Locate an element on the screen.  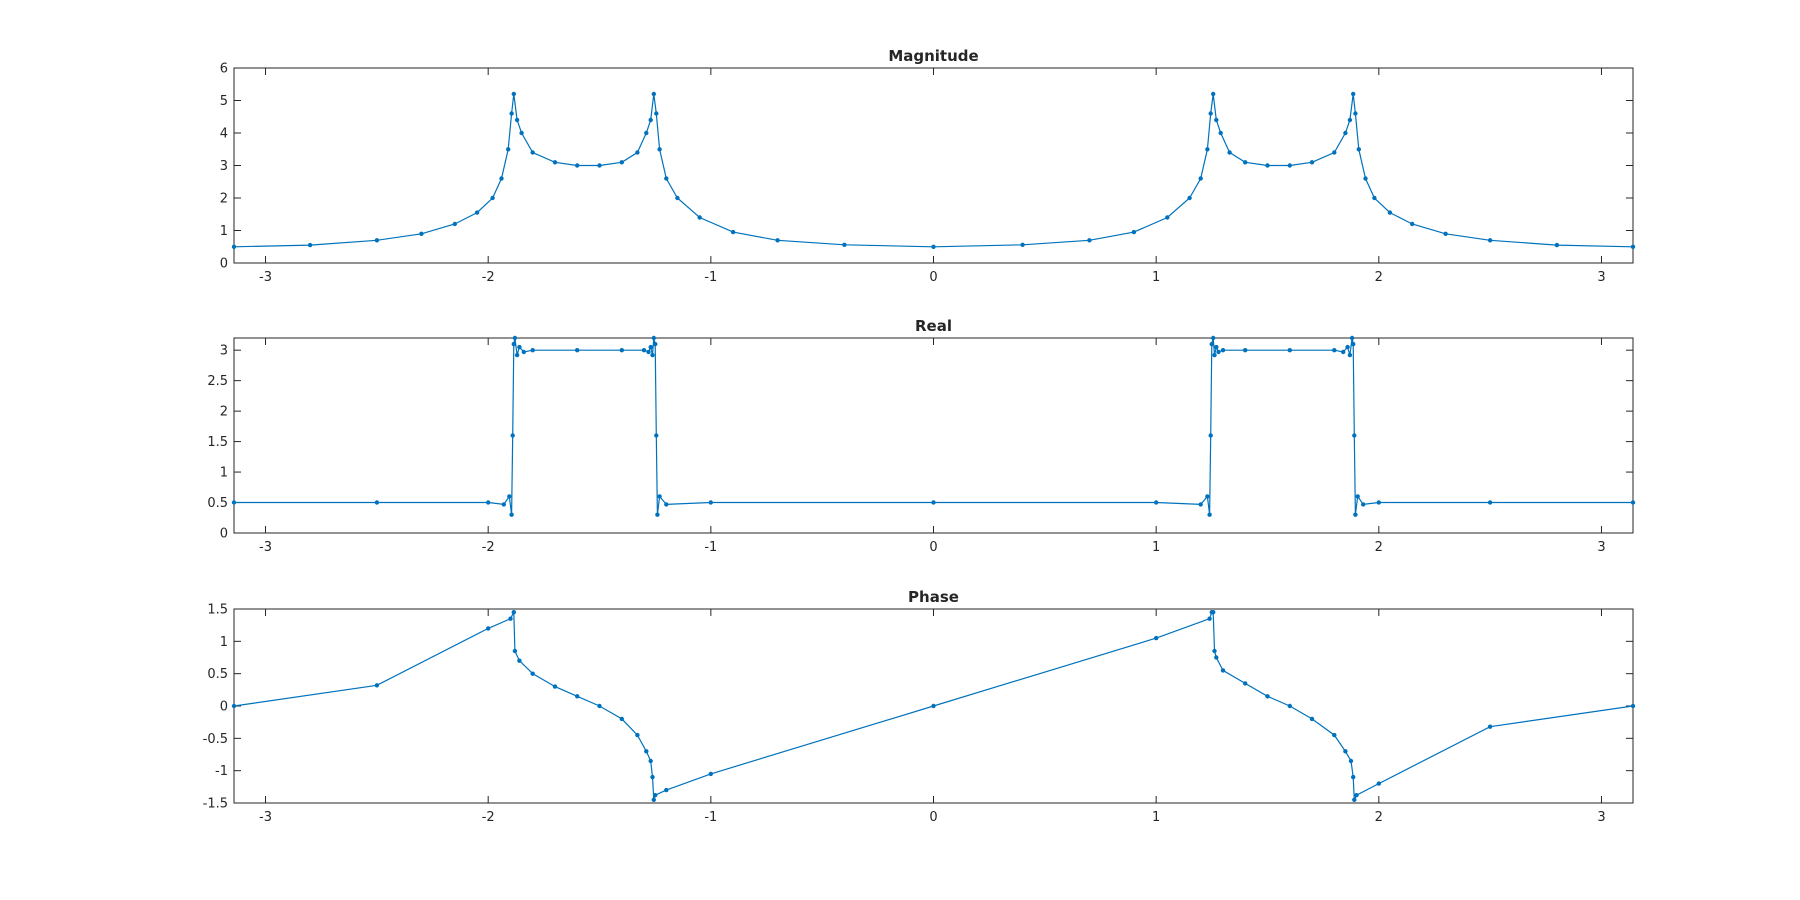
y-tick-label: 4 is located at coordinates (224, 134).